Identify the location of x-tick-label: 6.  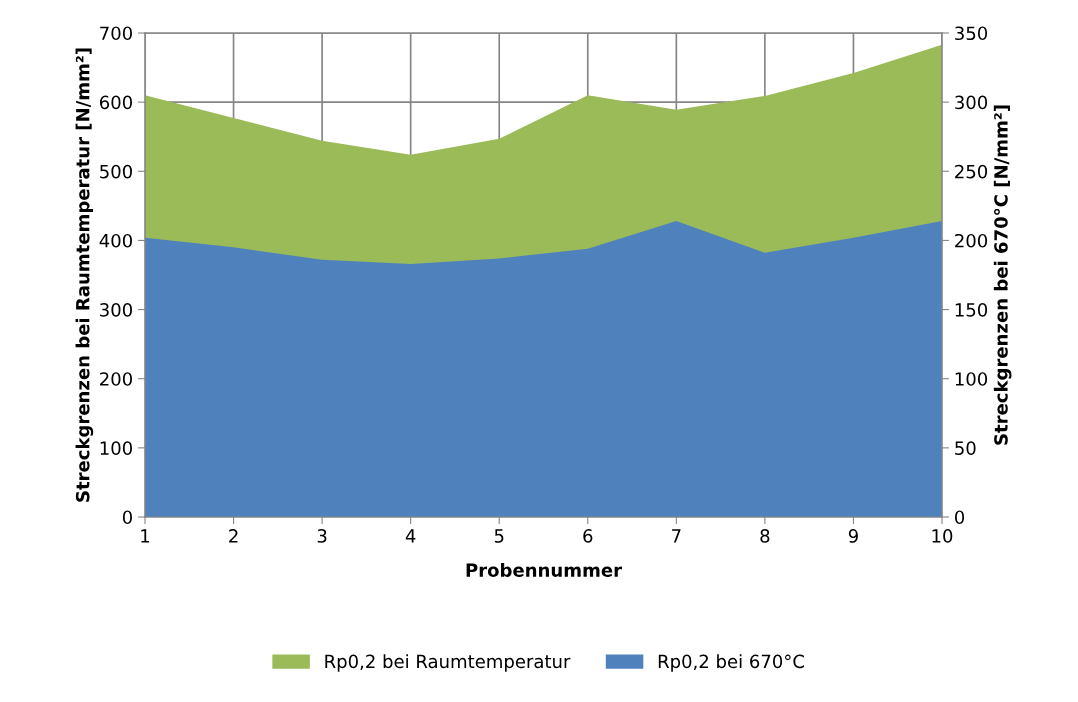
(588, 536).